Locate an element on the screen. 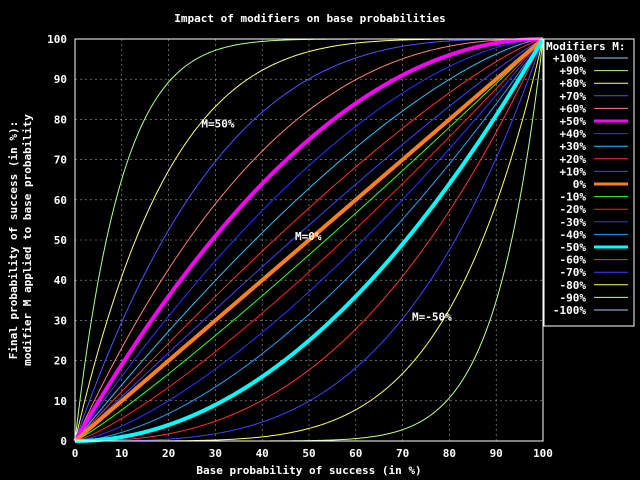  legend-label: -40% is located at coordinates (573, 234).